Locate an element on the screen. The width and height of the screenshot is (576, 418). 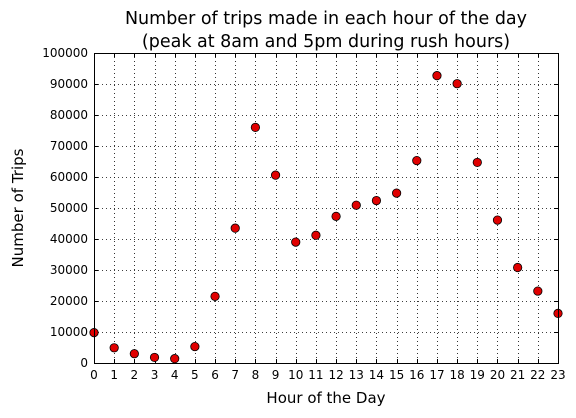
x-tick-label: 21 is located at coordinates (517, 375).